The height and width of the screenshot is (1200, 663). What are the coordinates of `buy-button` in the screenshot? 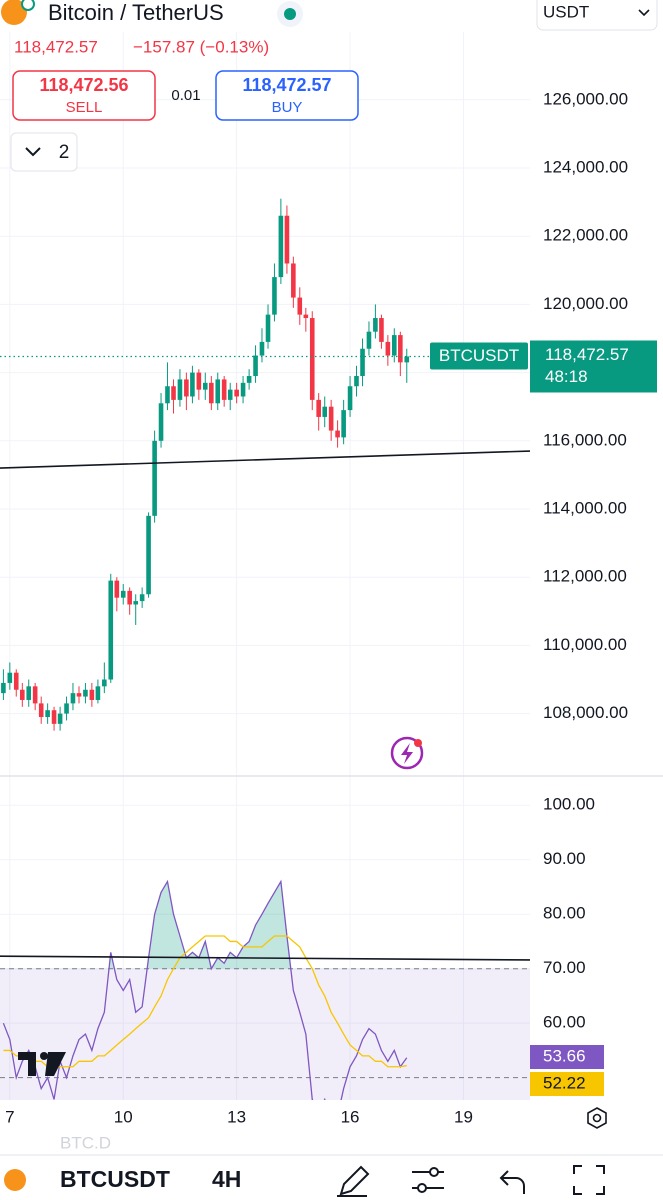 It's located at (287, 95).